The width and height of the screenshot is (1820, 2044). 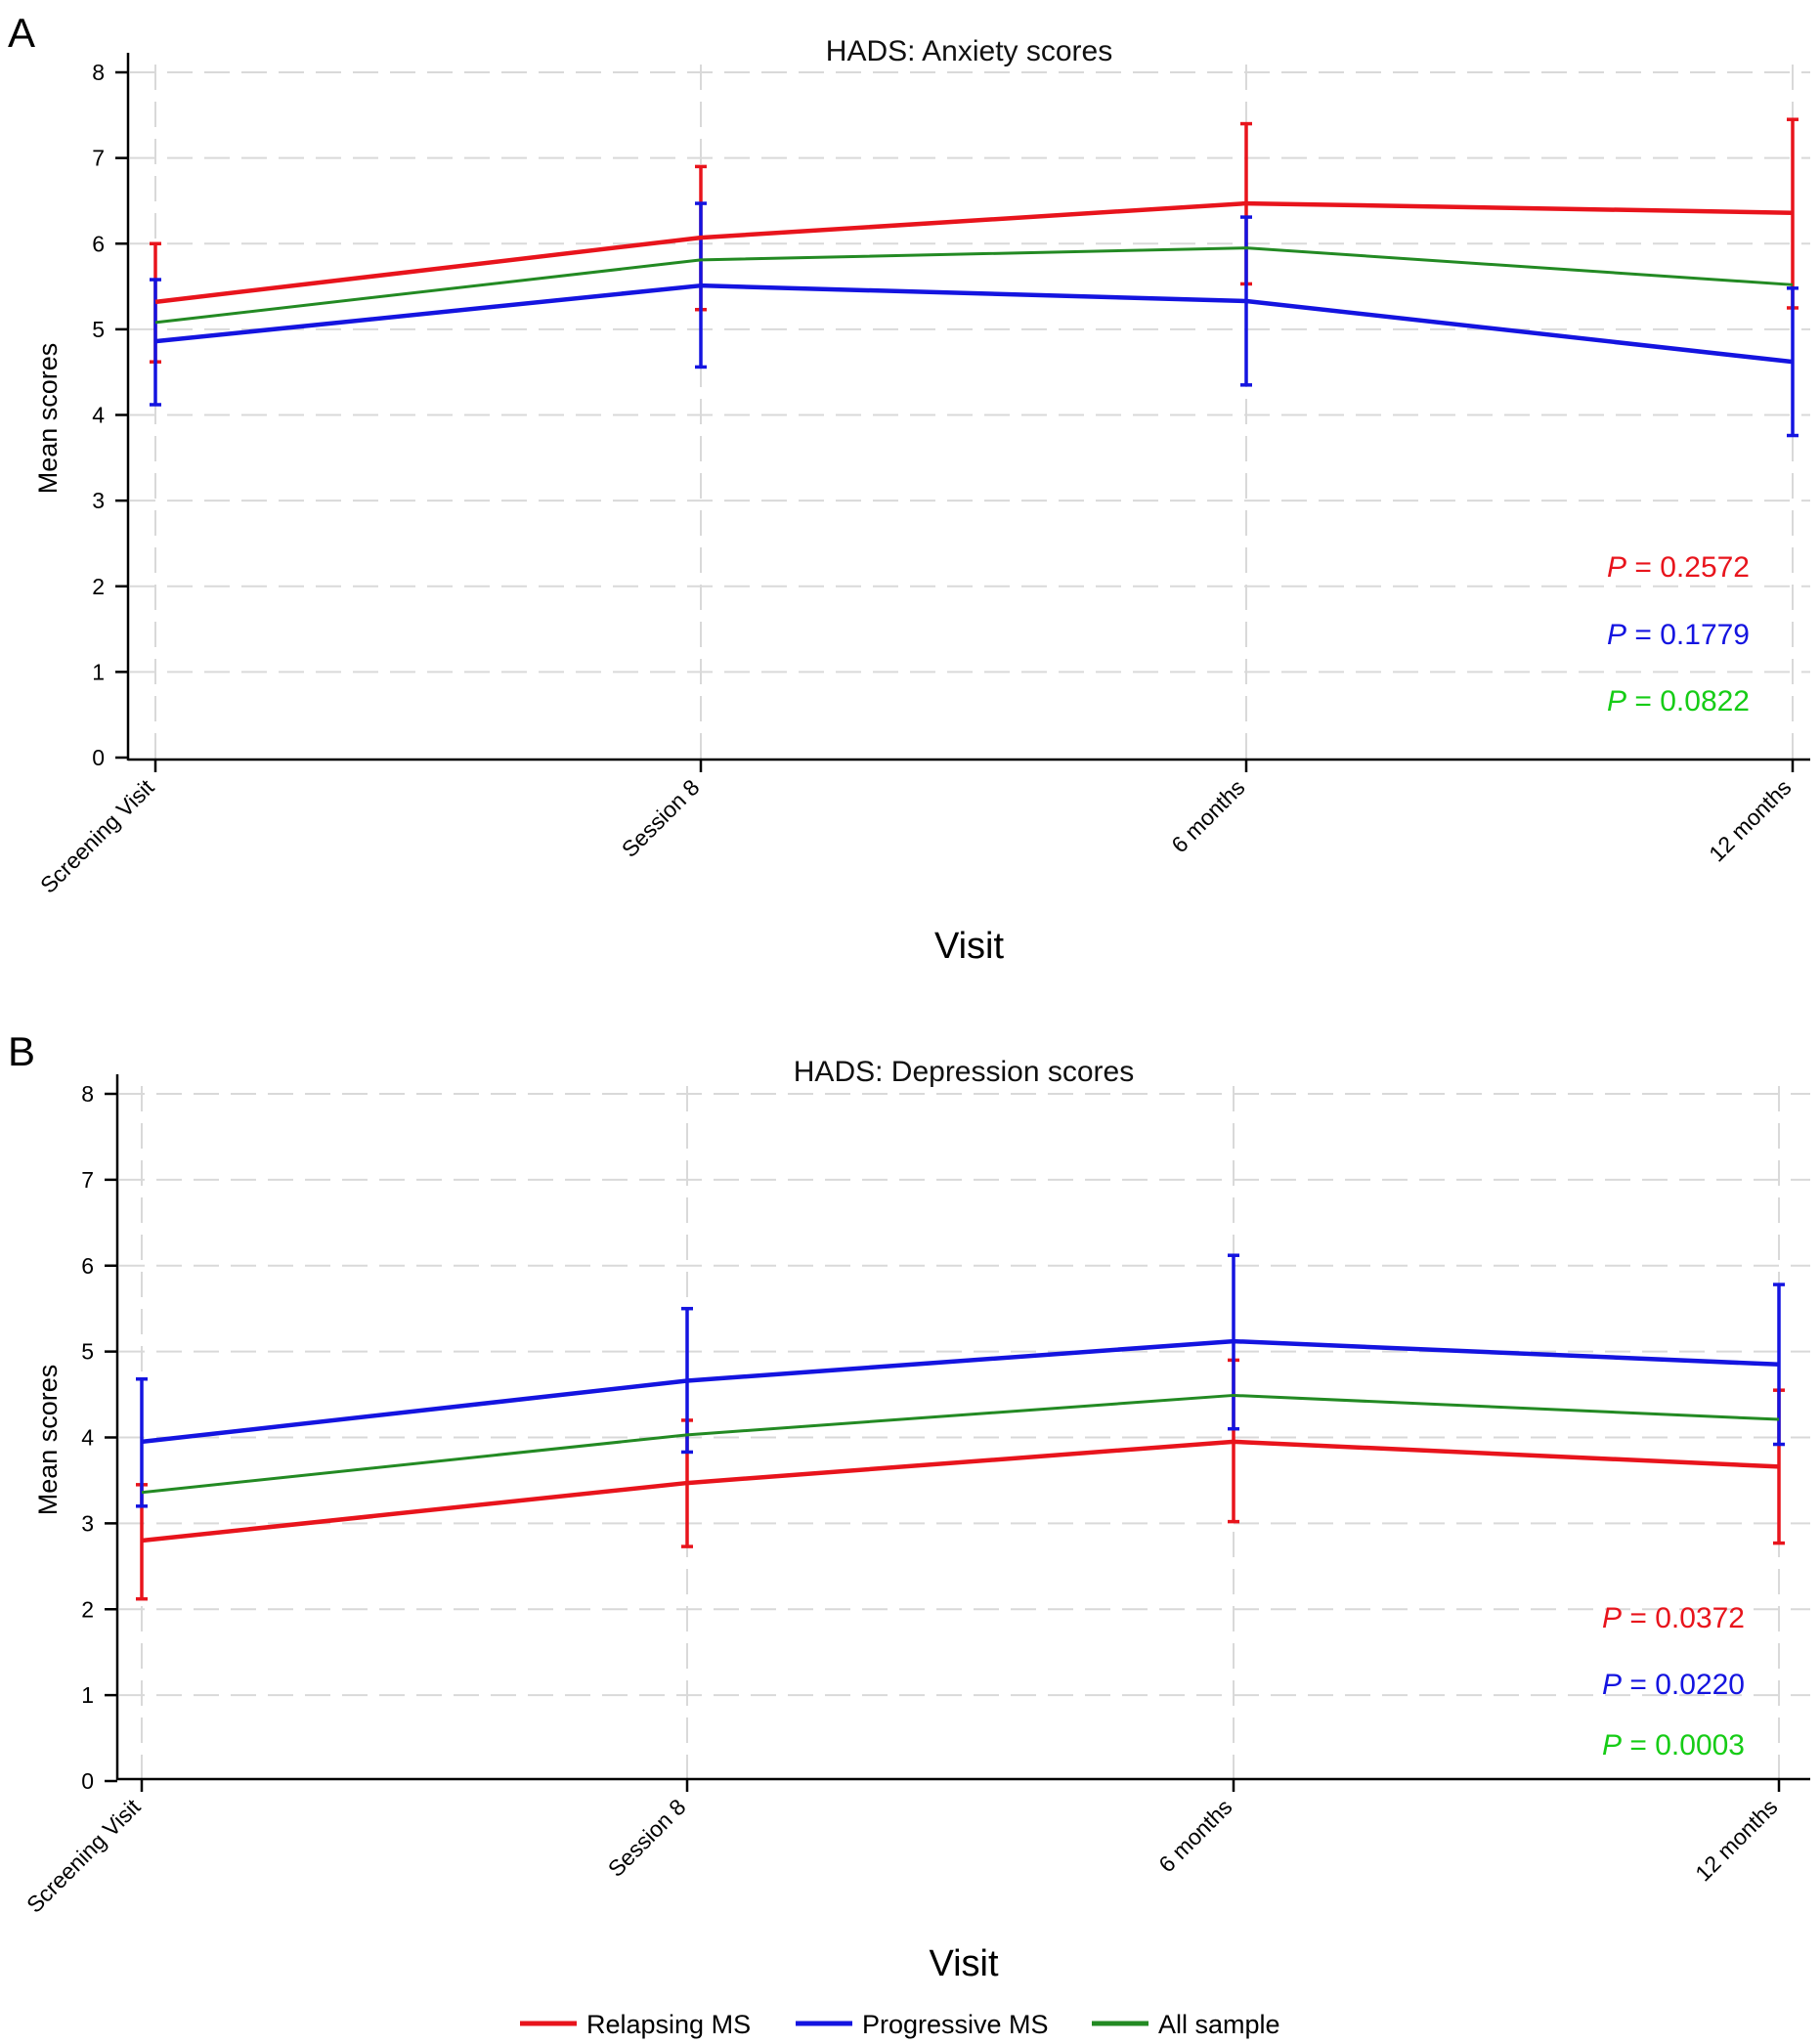 I want to click on legend-label-all-sample: All sample, so click(x=1219, y=2025).